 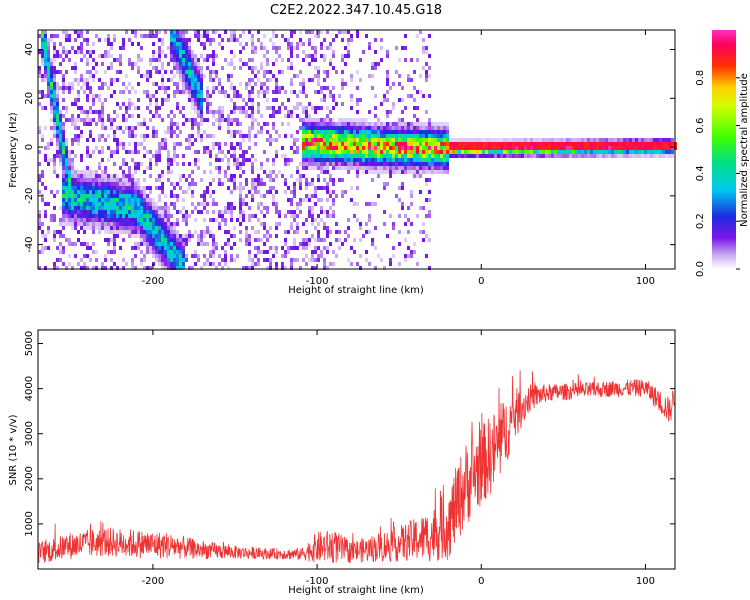 I want to click on colorbar-ticks: 0.00.20.40.60.8, so click(x=717, y=173).